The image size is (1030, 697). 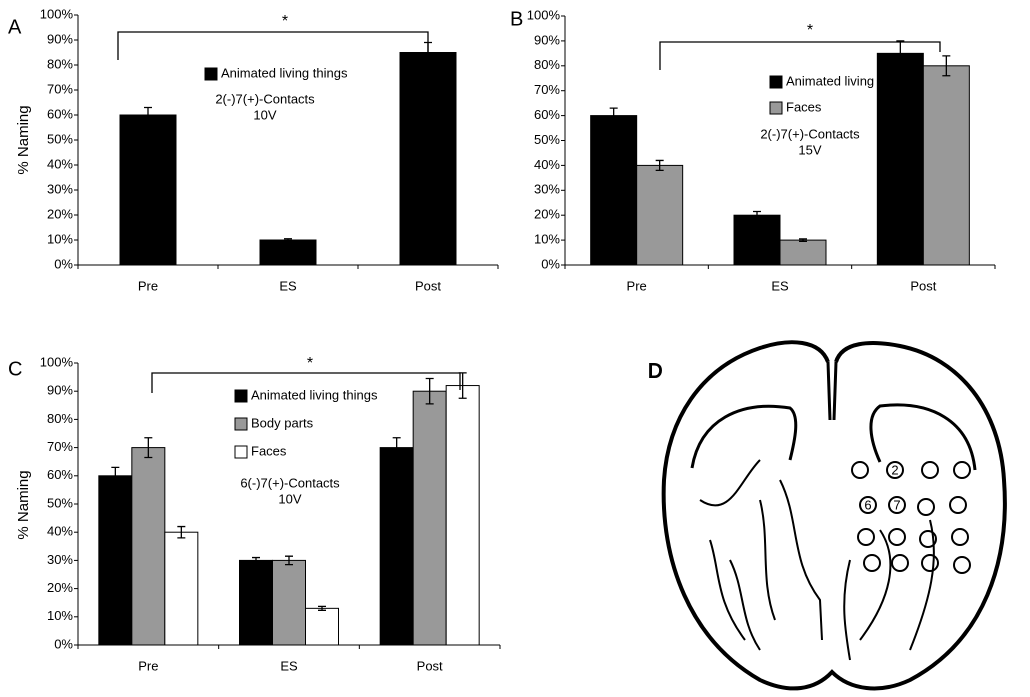 What do you see at coordinates (516, 19) in the screenshot?
I see `panel-letter: B` at bounding box center [516, 19].